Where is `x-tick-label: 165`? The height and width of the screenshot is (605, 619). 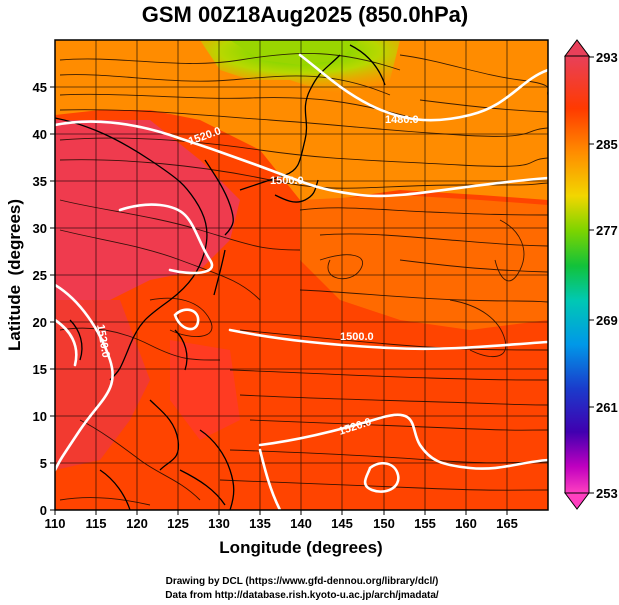
x-tick-label: 165 is located at coordinates (507, 523).